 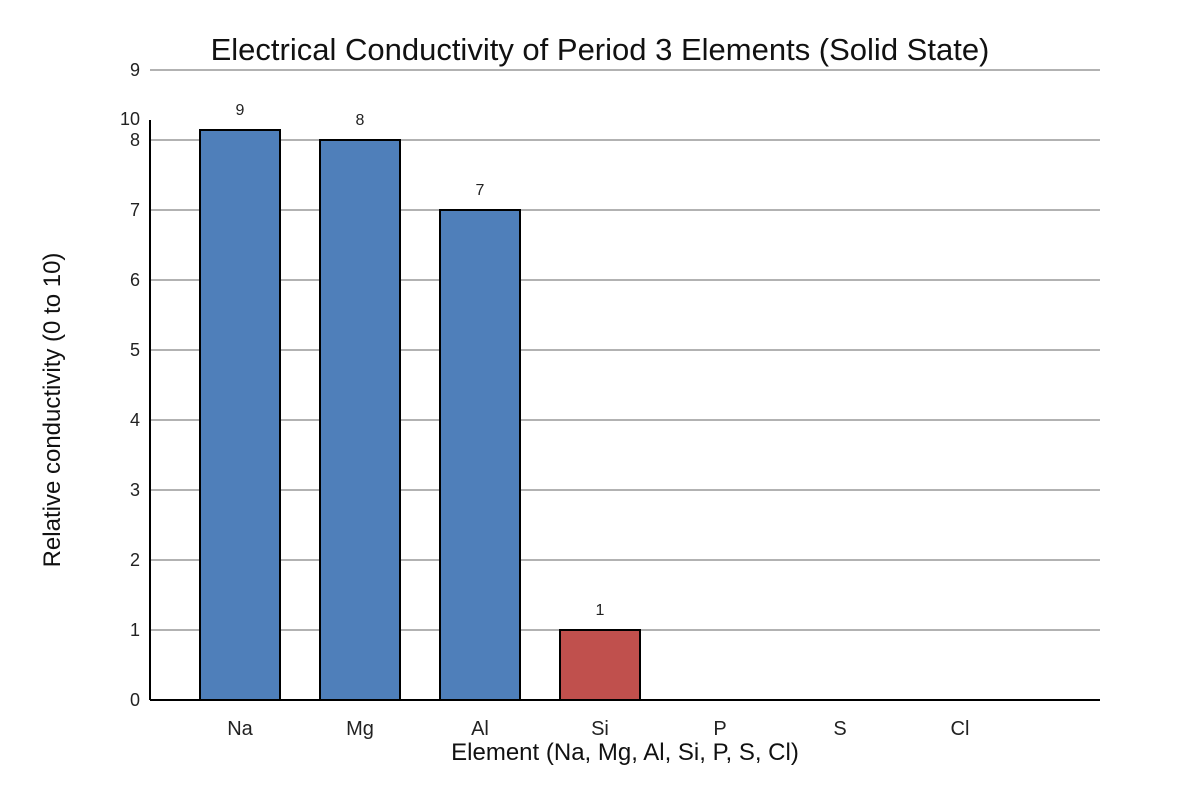 What do you see at coordinates (135, 490) in the screenshot?
I see `y-tick-label-3: 3` at bounding box center [135, 490].